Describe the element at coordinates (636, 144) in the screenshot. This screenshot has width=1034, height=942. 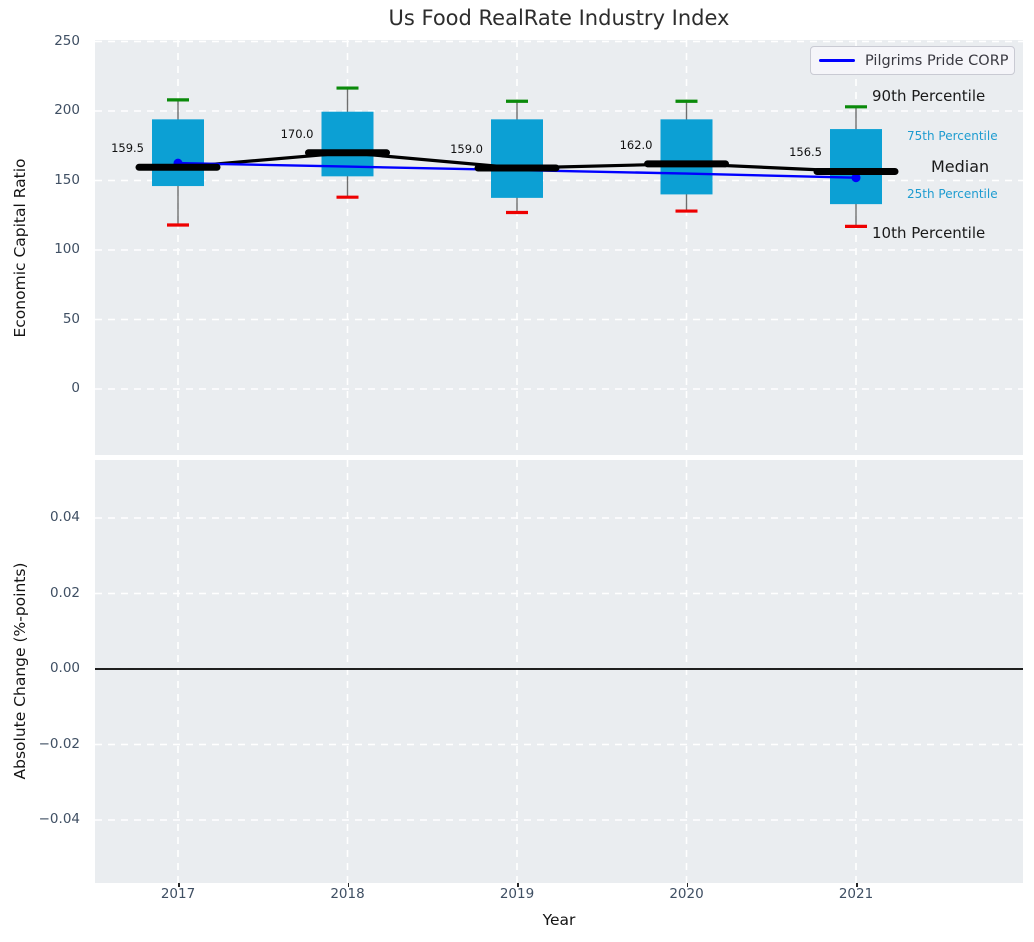
I see `median-value-annotation: 162.0` at that location.